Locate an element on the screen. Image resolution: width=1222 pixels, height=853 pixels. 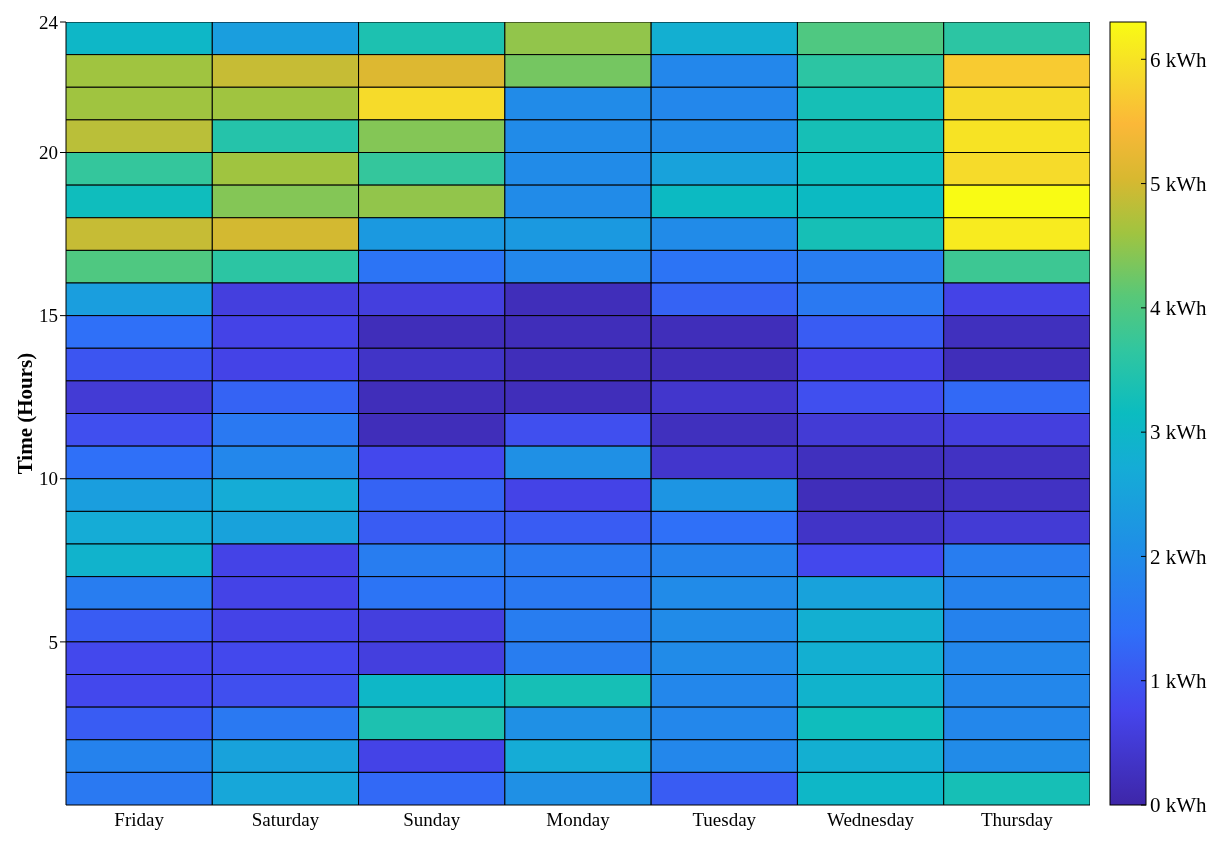
color-bar-label: 3 kWh is located at coordinates (1179, 432).